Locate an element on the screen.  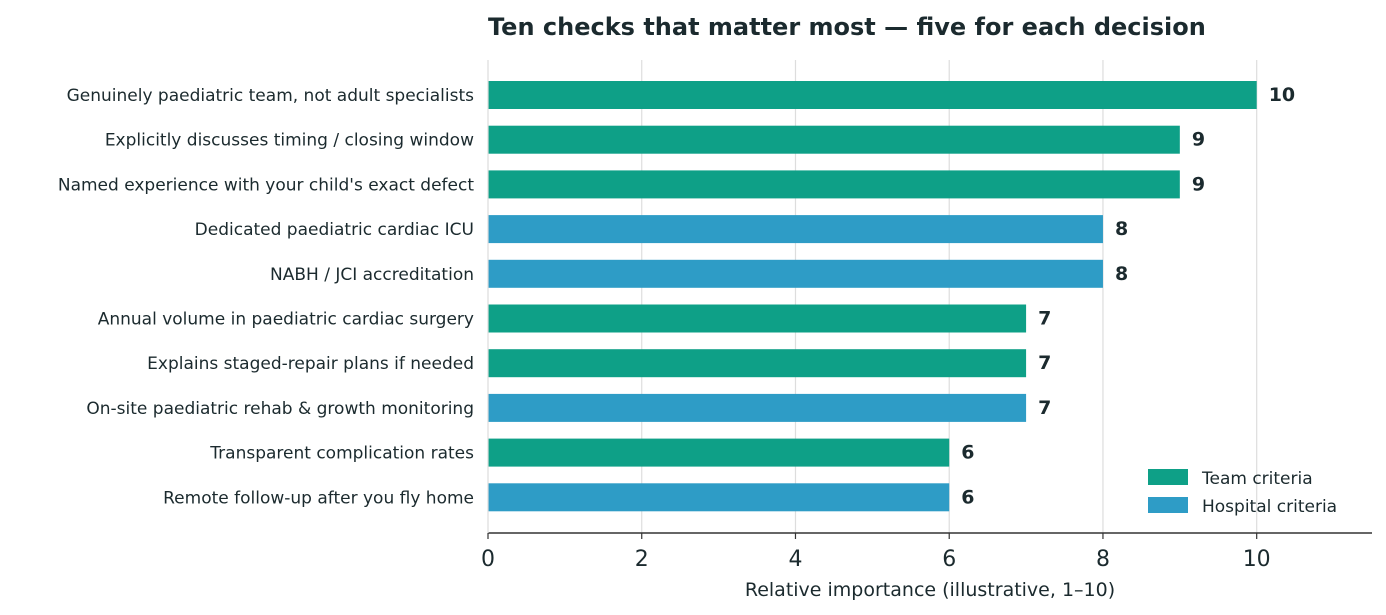
x-tick-labels: 0 2 4 6 8 10 is located at coordinates (876, 552).